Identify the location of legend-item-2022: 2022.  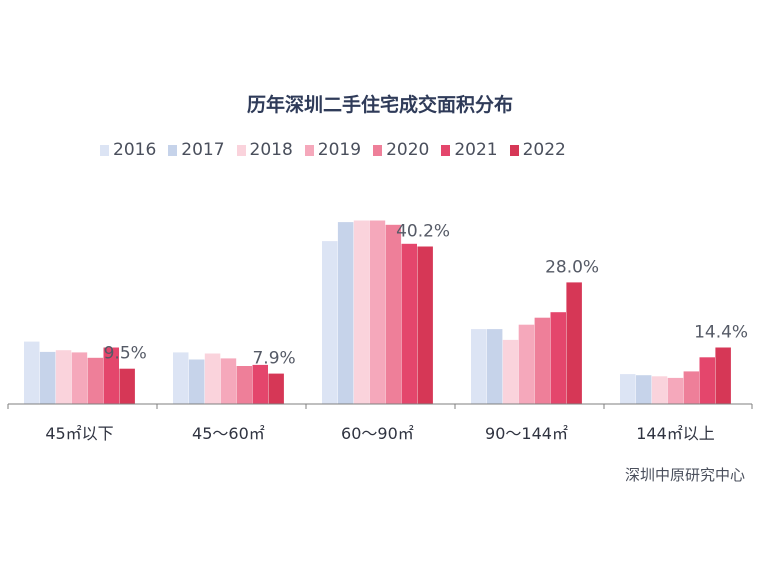
(537, 150).